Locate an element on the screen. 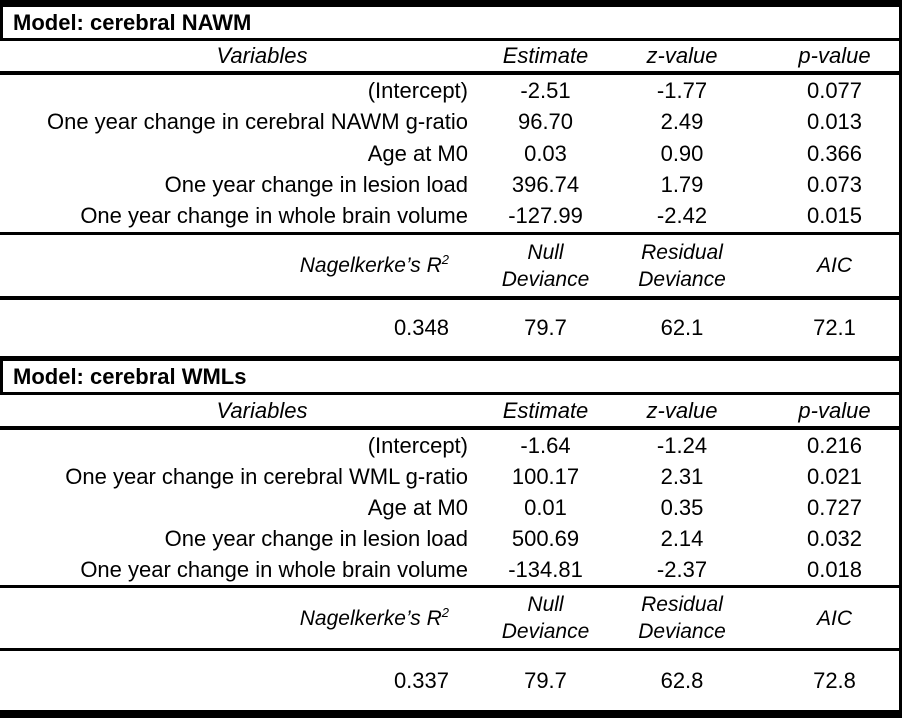 This screenshot has width=902, height=718. z-value-cell: -1.24 is located at coordinates (682, 445).